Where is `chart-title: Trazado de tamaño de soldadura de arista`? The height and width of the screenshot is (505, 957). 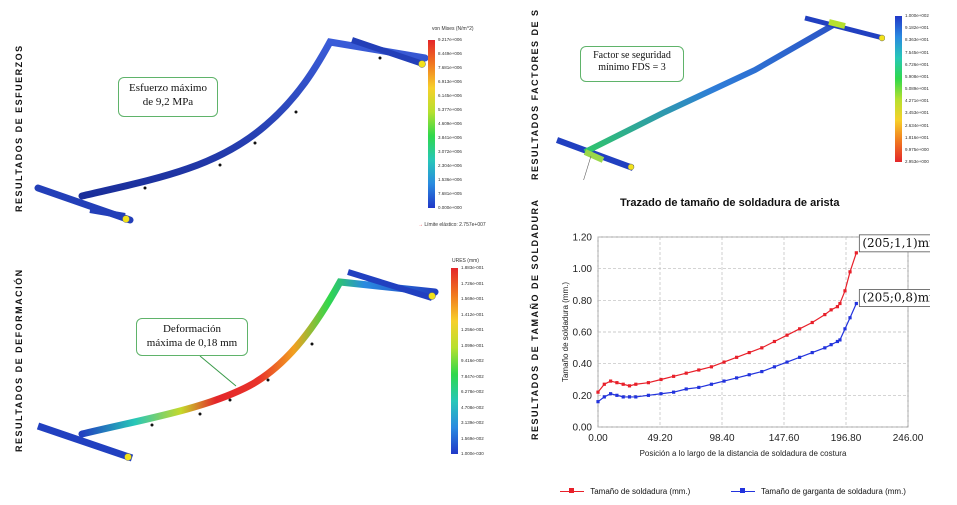 chart-title: Trazado de tamaño de soldadura de arista is located at coordinates (730, 203).